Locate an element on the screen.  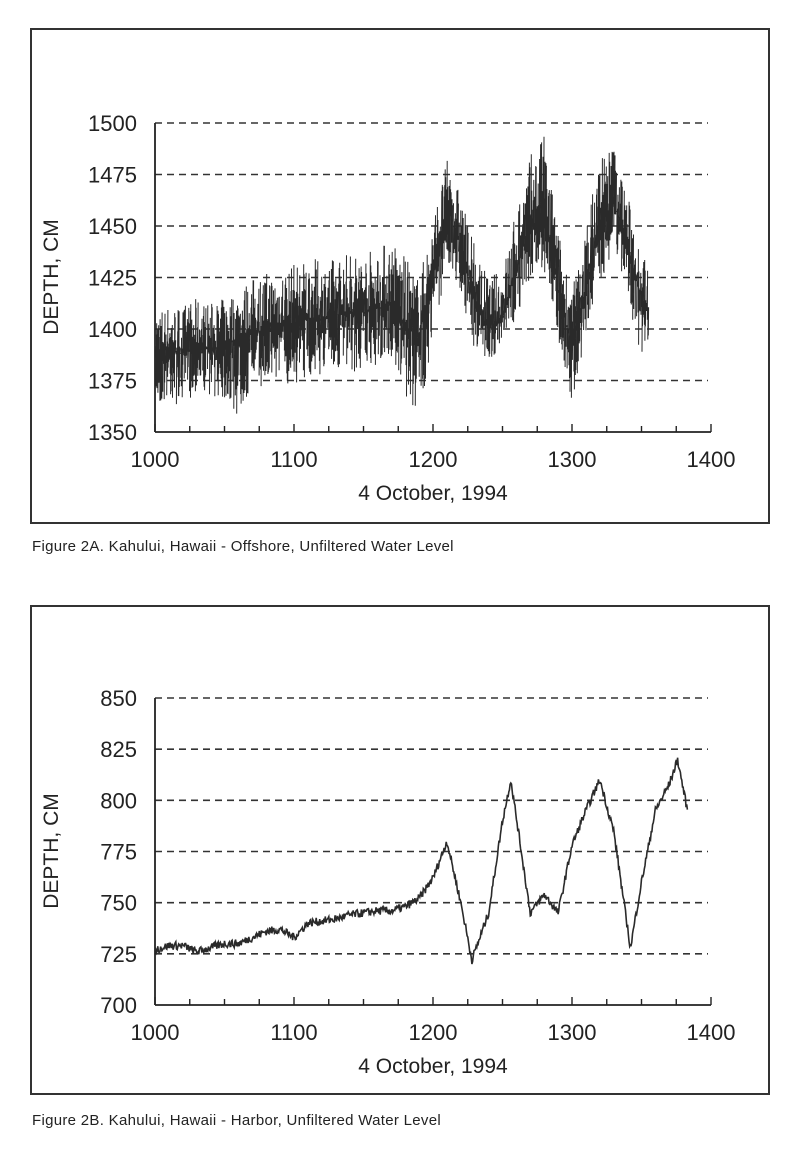
y-tick-label: 850 is located at coordinates (118, 698).